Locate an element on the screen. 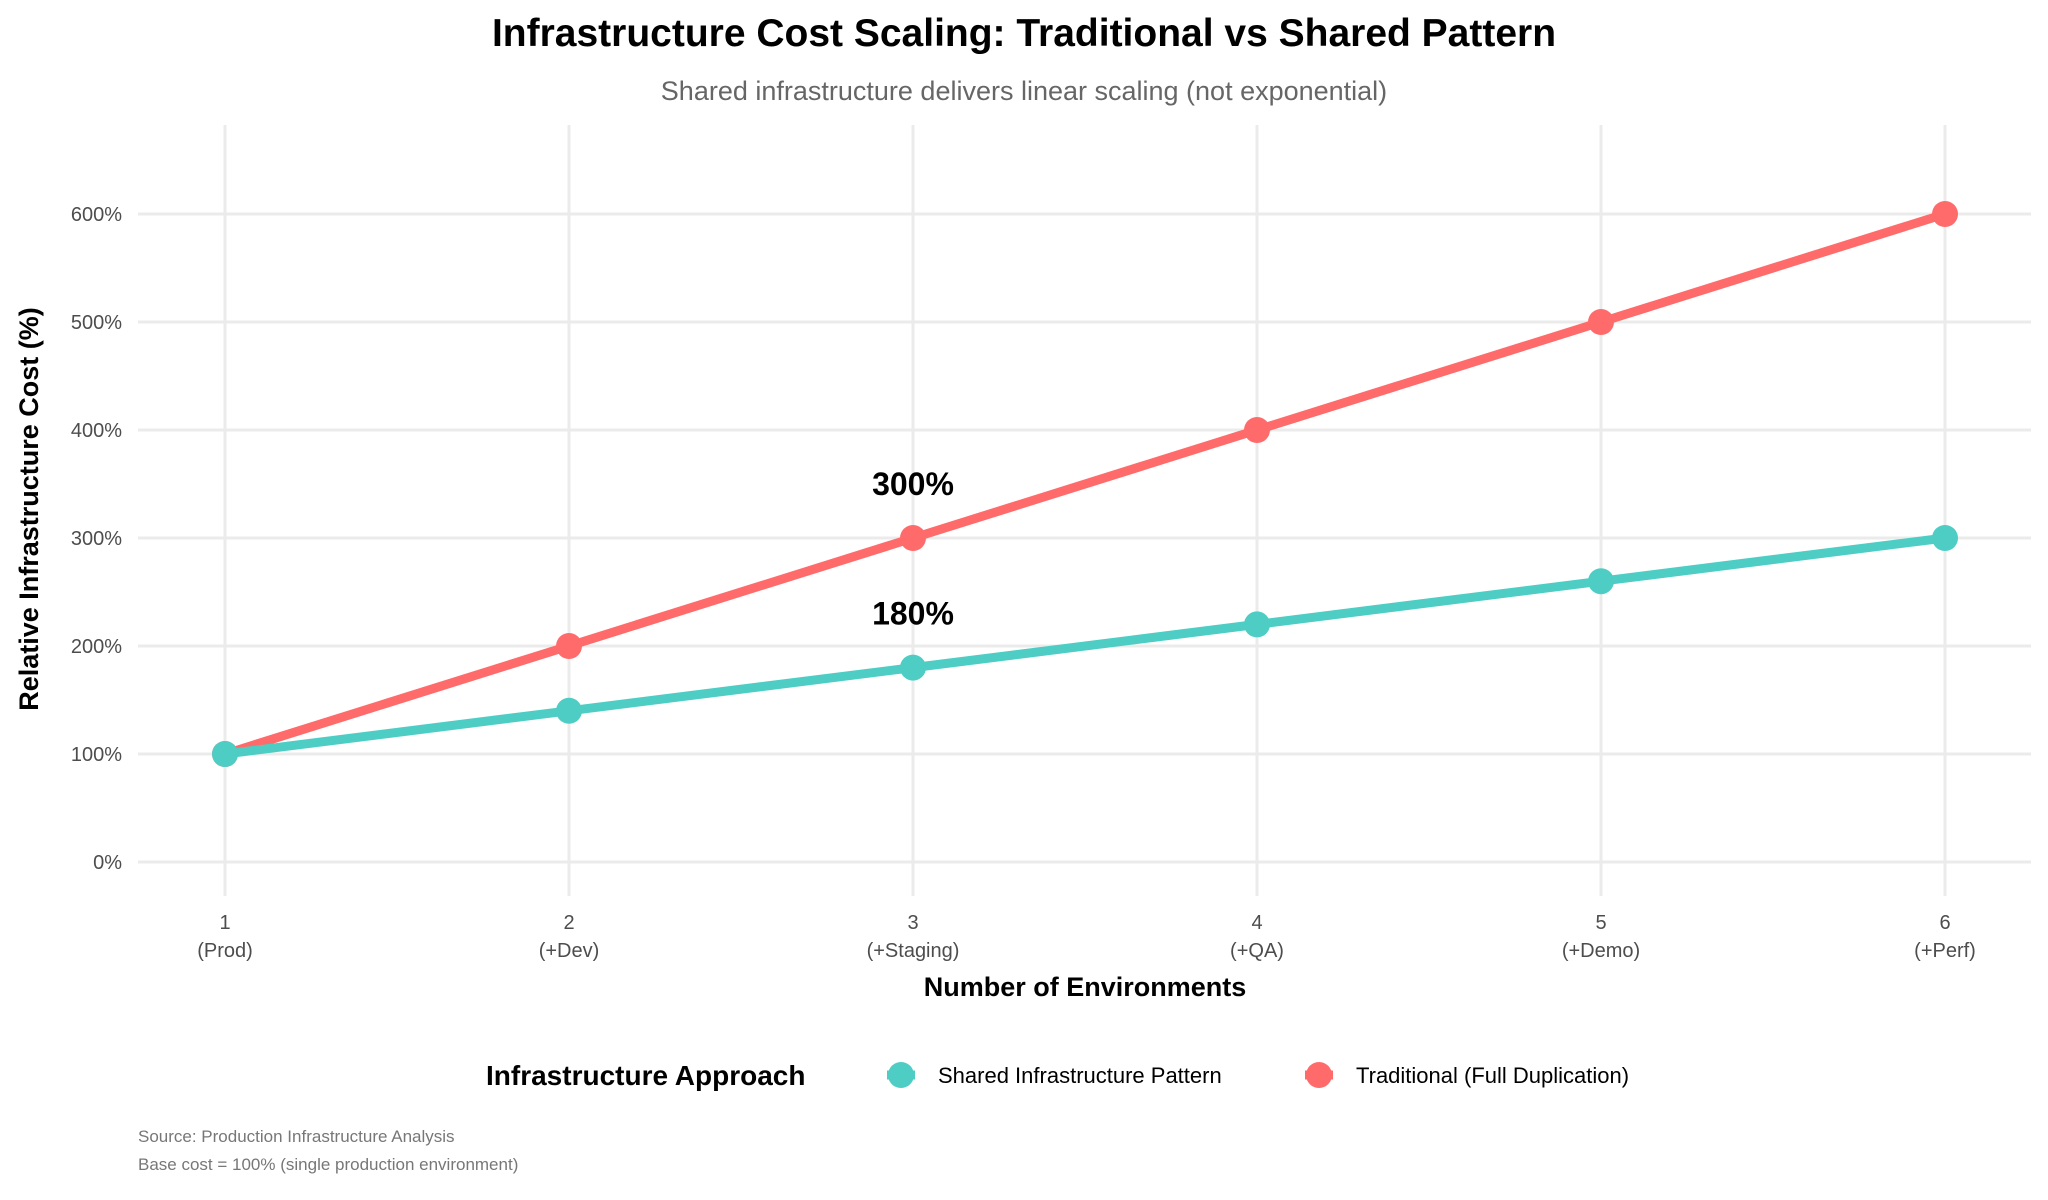  x-tick-sublabel: (+Dev) is located at coordinates (569, 951).